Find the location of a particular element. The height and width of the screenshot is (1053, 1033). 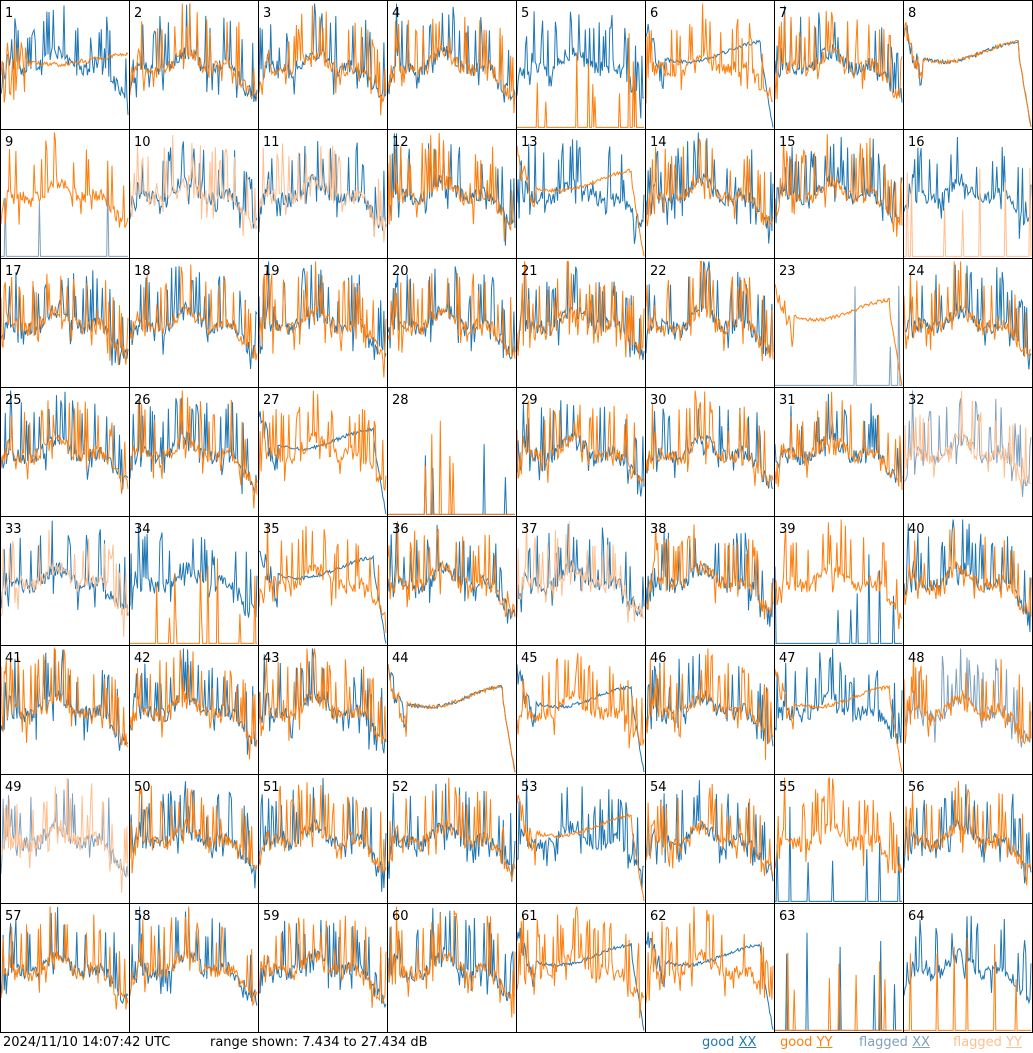

panel-23: 23 is located at coordinates (839, 323).